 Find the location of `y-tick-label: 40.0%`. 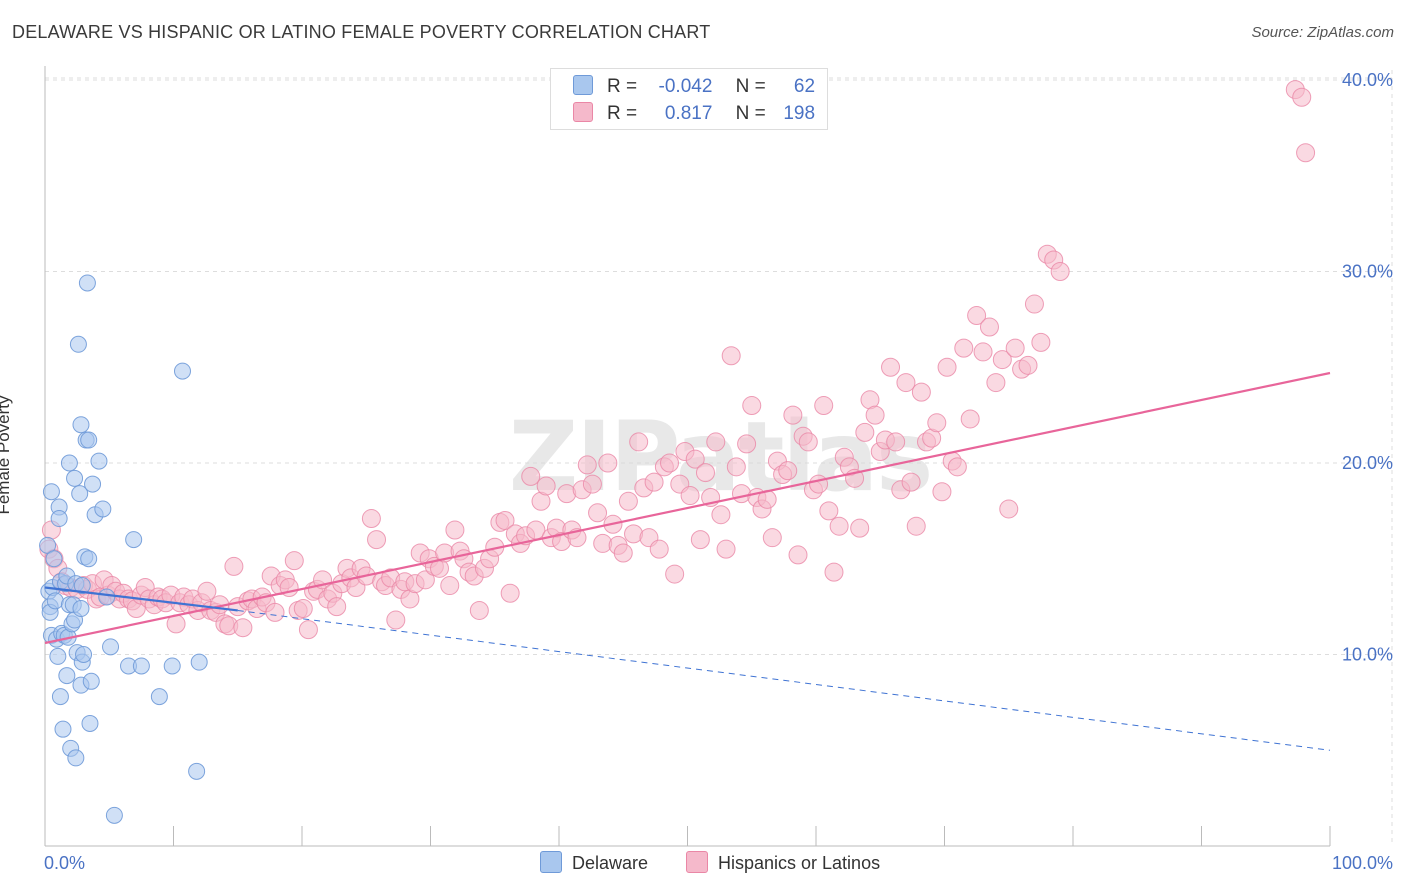

y-tick-label: 40.0% is located at coordinates (1367, 80).